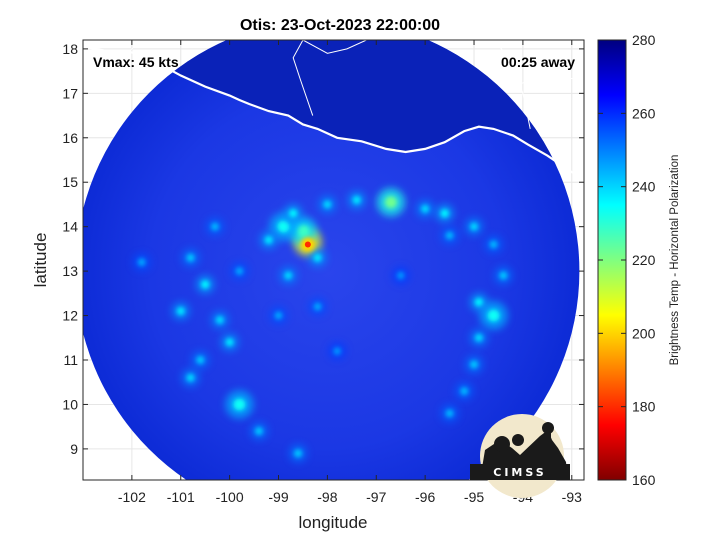  What do you see at coordinates (70, 316) in the screenshot?
I see `y-tick-label: 12` at bounding box center [70, 316].